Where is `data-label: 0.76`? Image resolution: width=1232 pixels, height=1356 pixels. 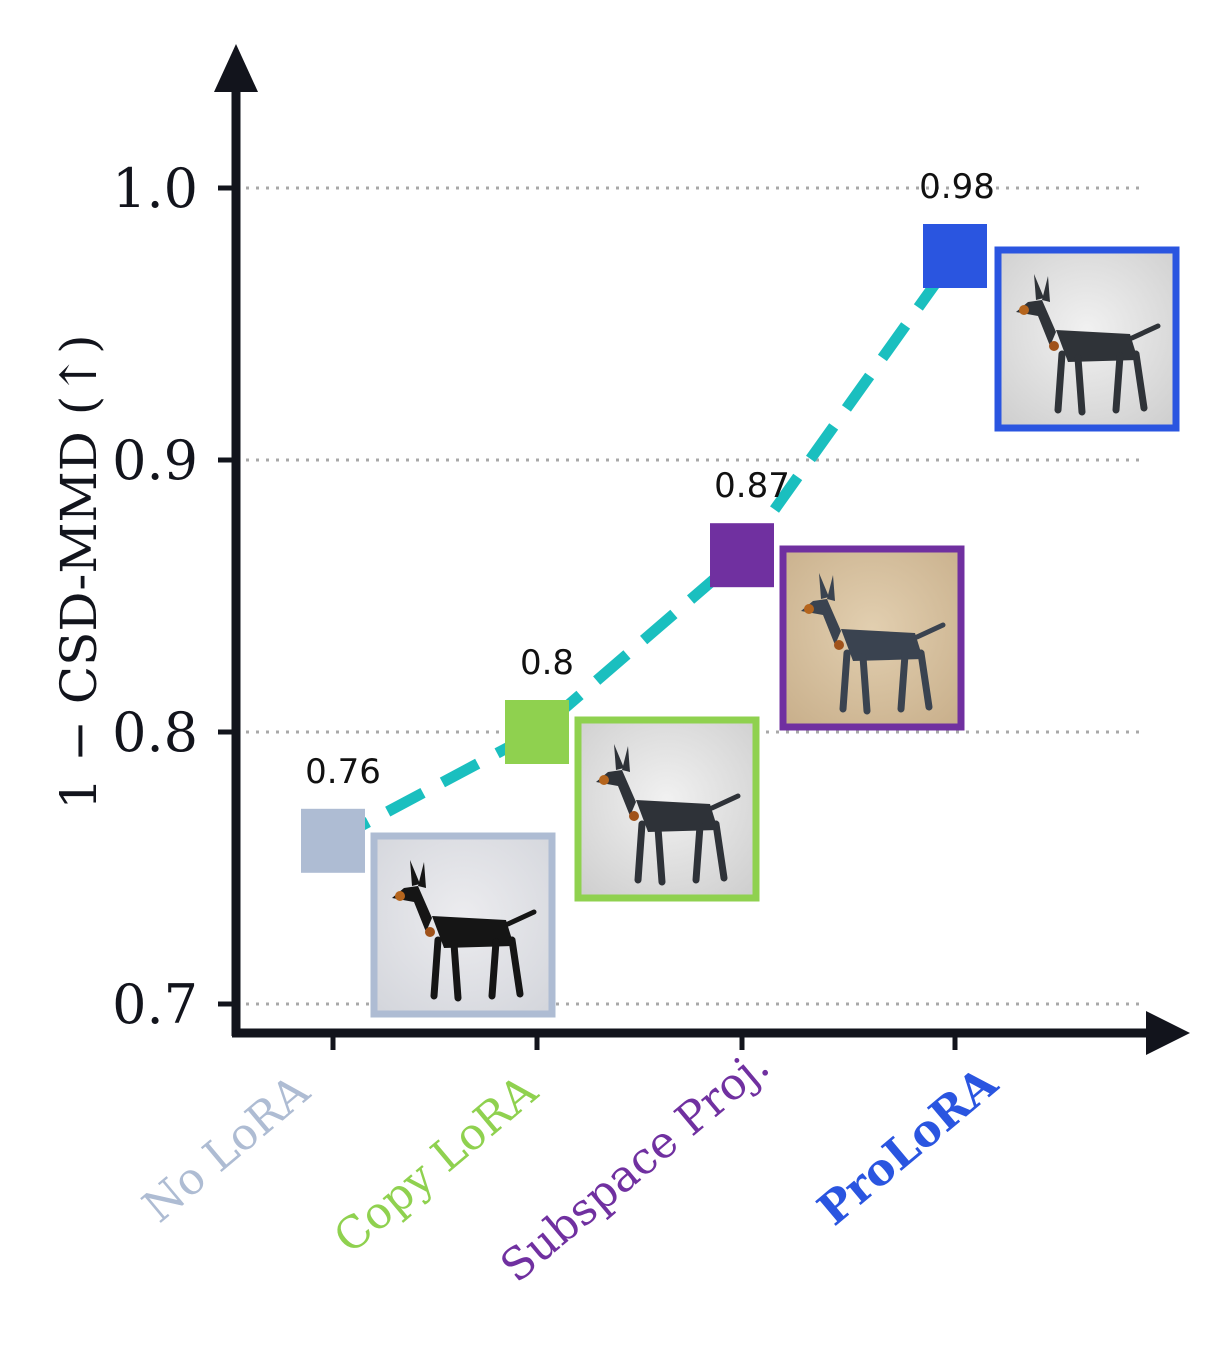
data-label: 0.76 is located at coordinates (343, 772).